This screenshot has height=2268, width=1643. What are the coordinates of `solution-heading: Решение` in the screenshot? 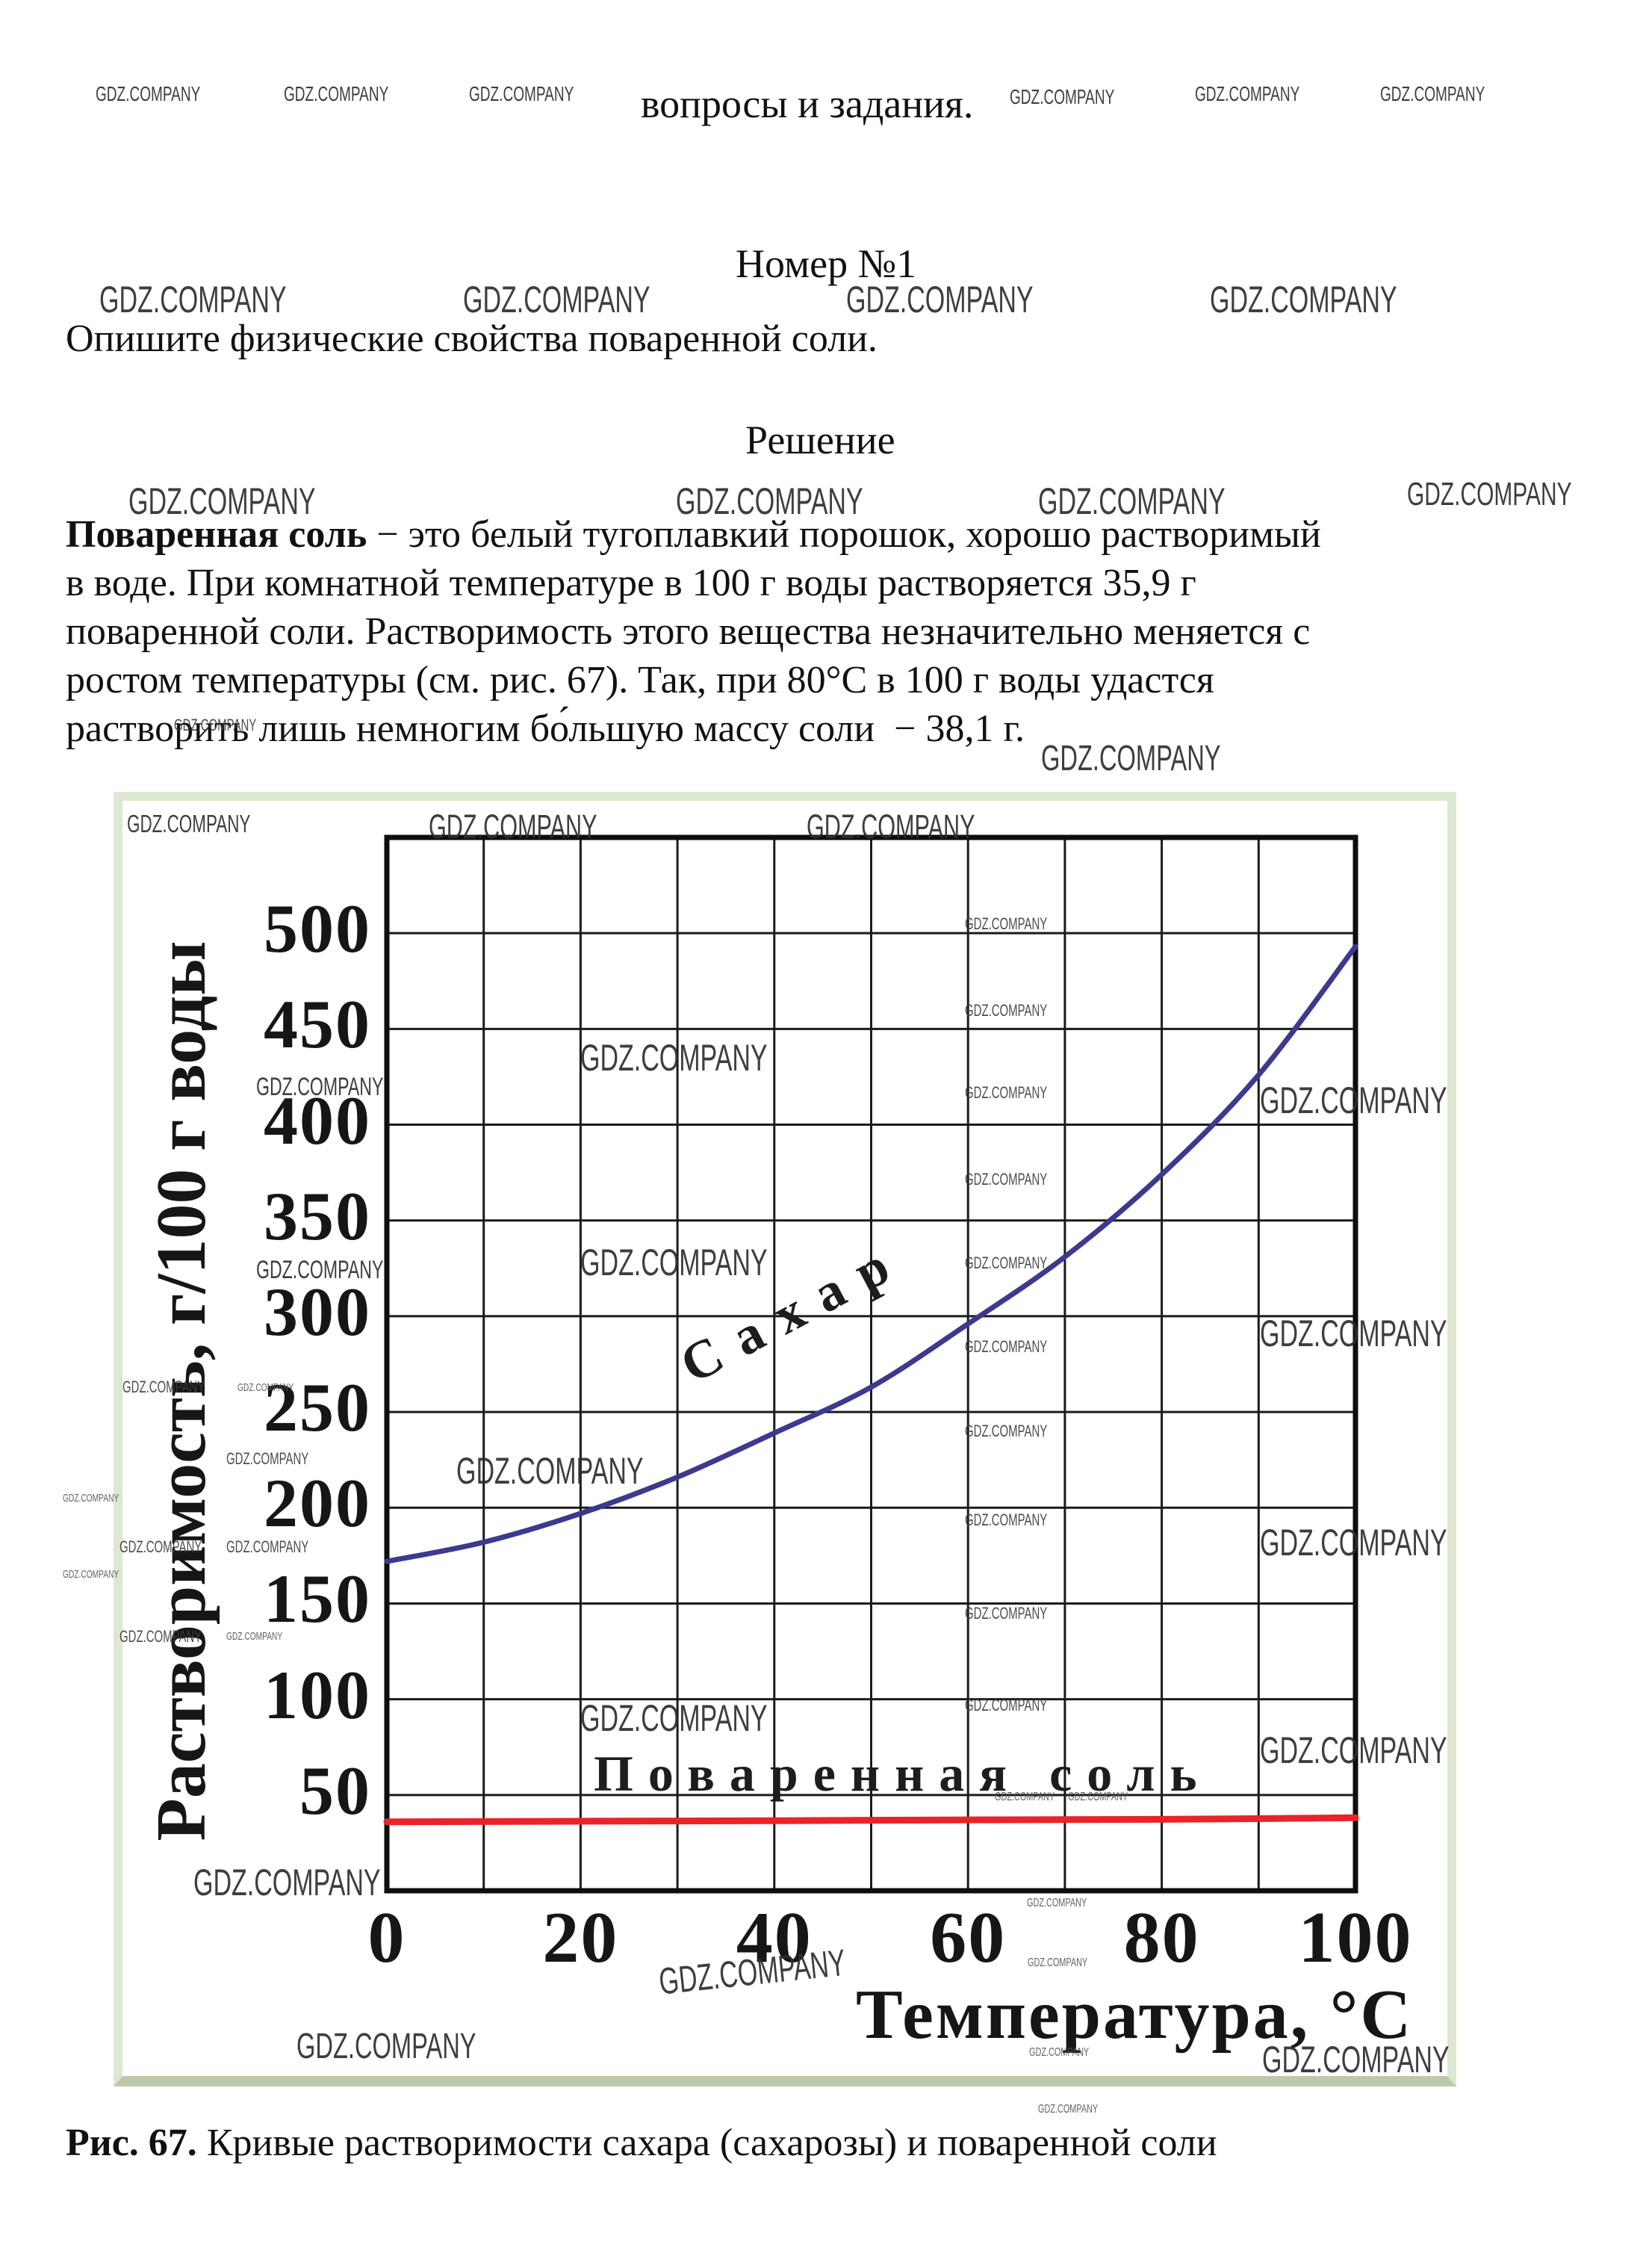 It's located at (820, 440).